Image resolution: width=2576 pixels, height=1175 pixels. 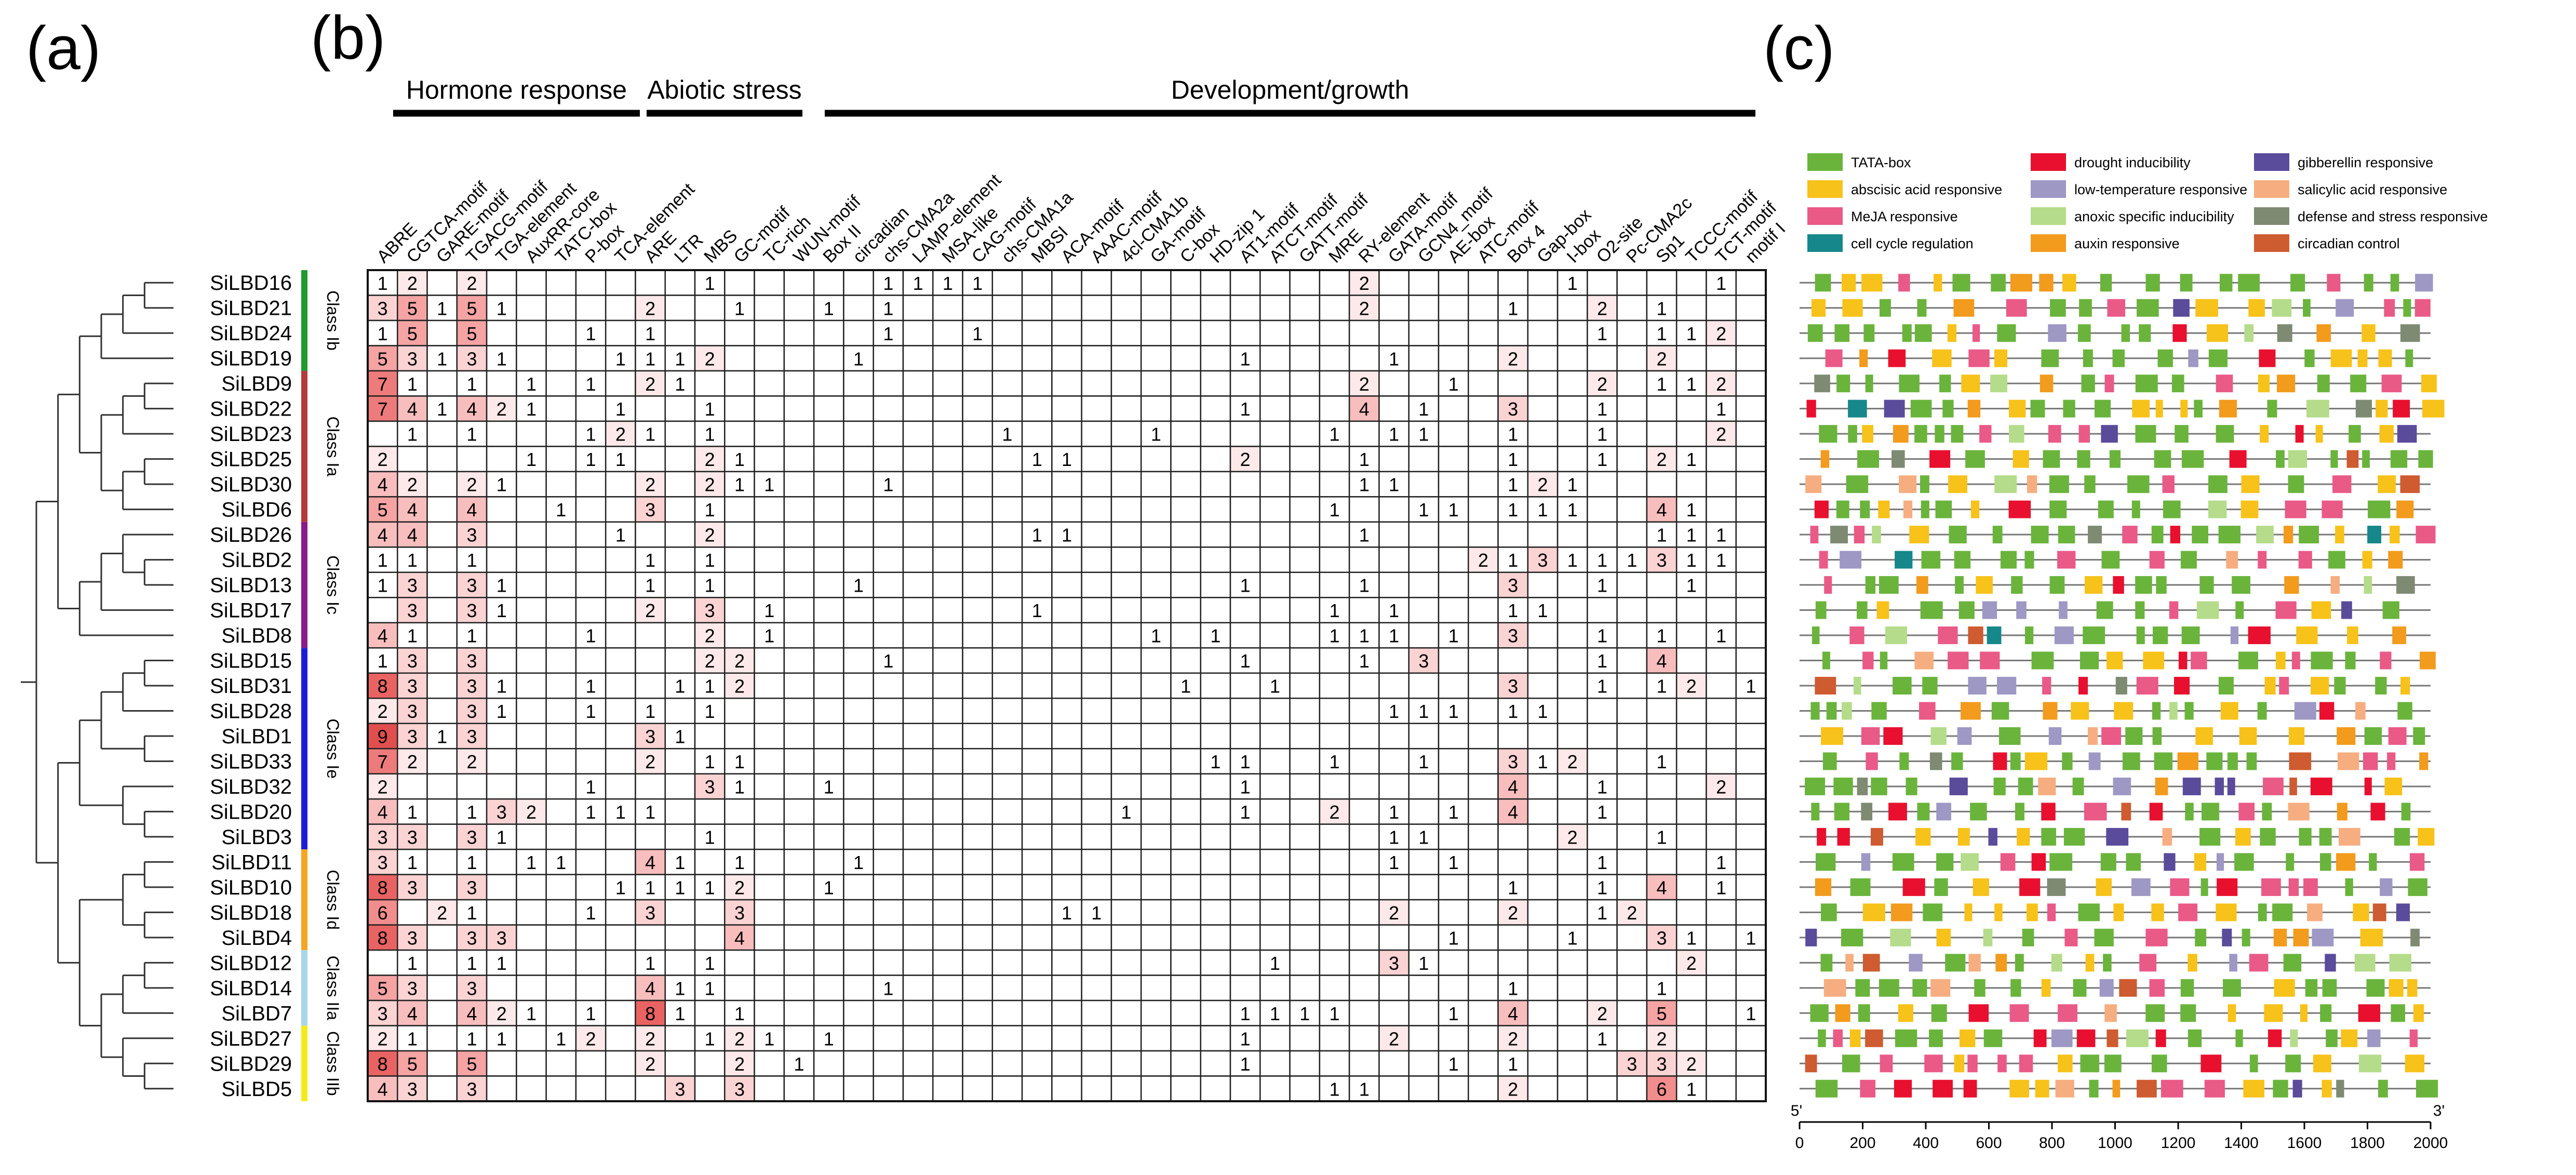 What do you see at coordinates (413, 535) in the screenshot?
I see `cell-value: 4` at bounding box center [413, 535].